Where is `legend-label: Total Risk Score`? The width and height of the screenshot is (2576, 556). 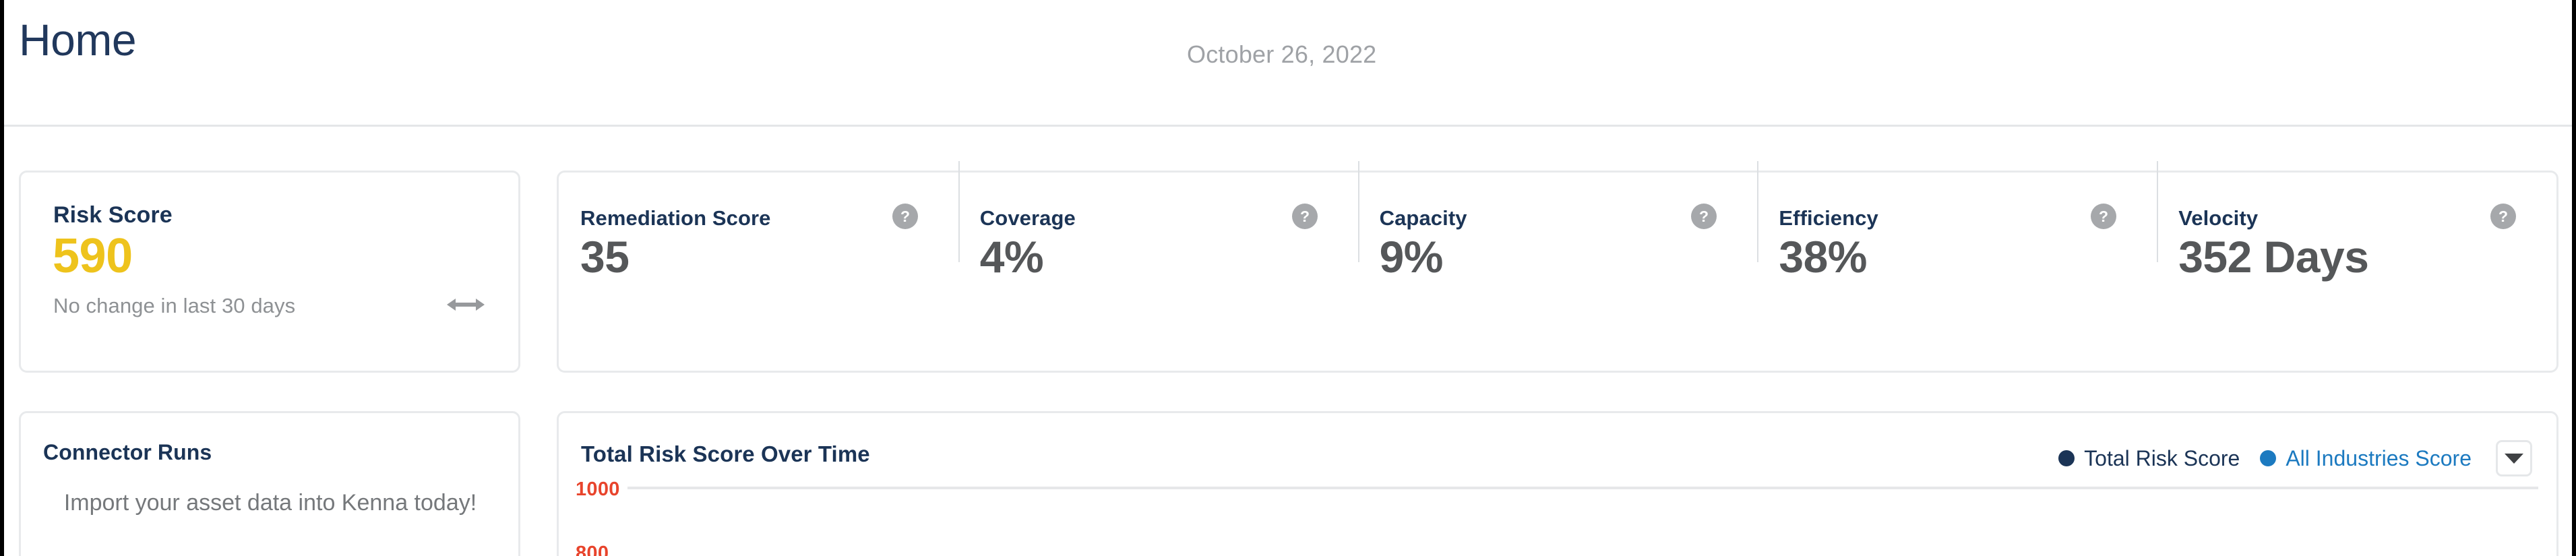 legend-label: Total Risk Score is located at coordinates (2162, 458).